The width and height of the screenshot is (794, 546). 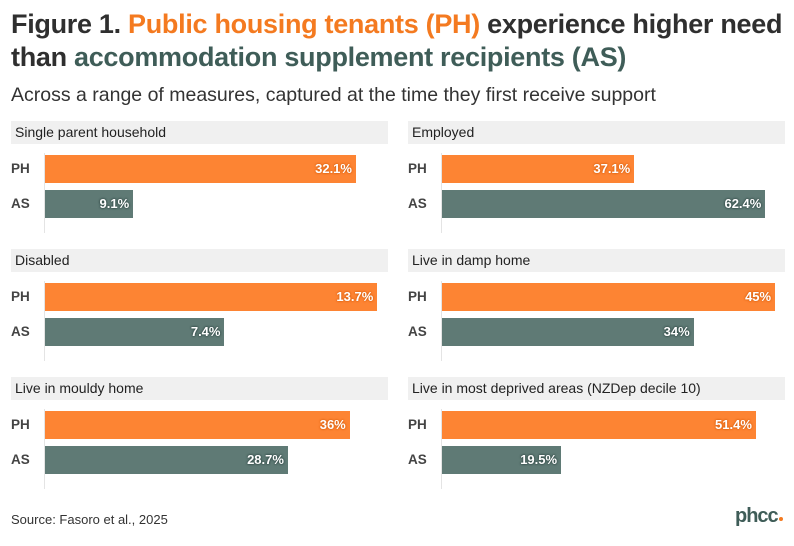 What do you see at coordinates (199, 132) in the screenshot?
I see `panel-title: Single parent household` at bounding box center [199, 132].